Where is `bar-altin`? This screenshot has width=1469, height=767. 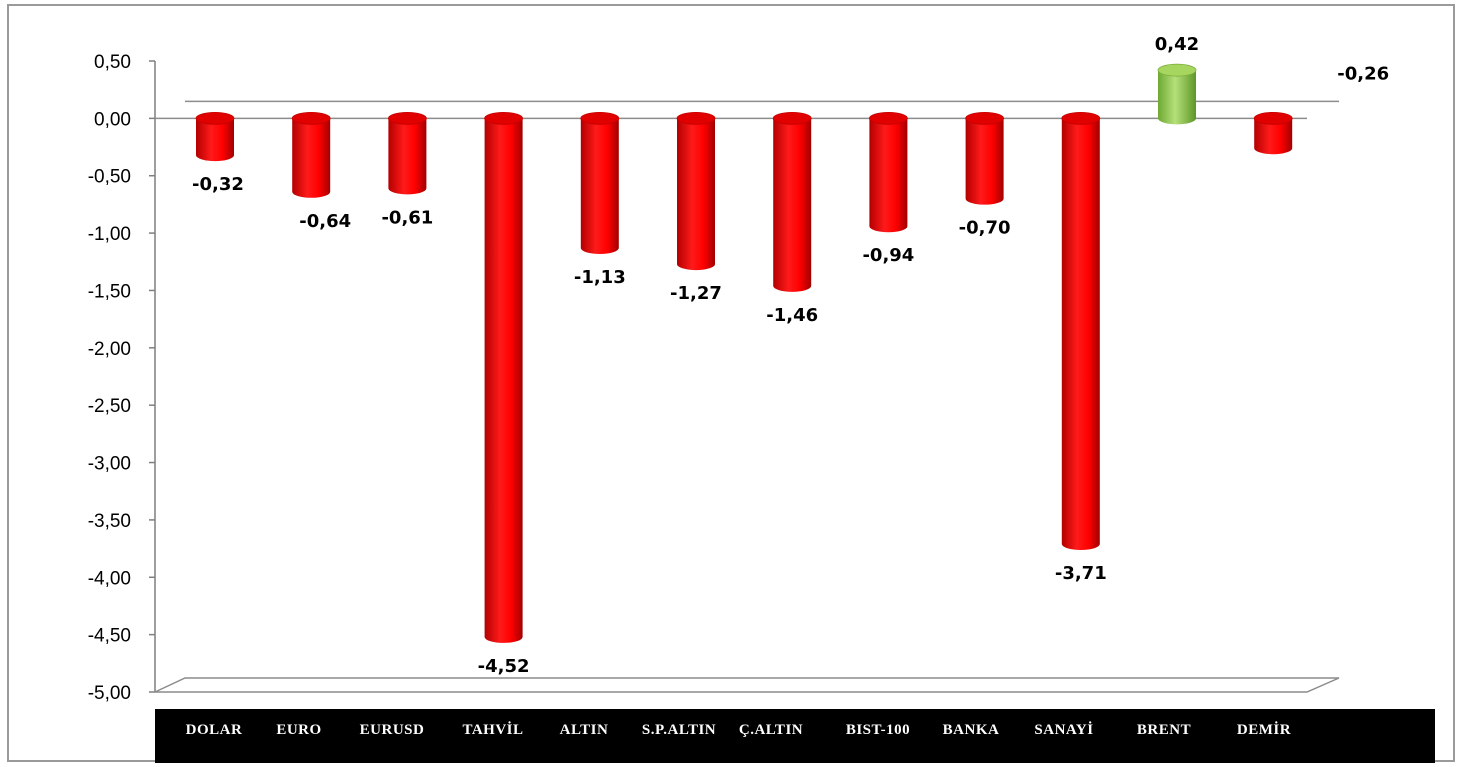 bar-altin is located at coordinates (600, 183).